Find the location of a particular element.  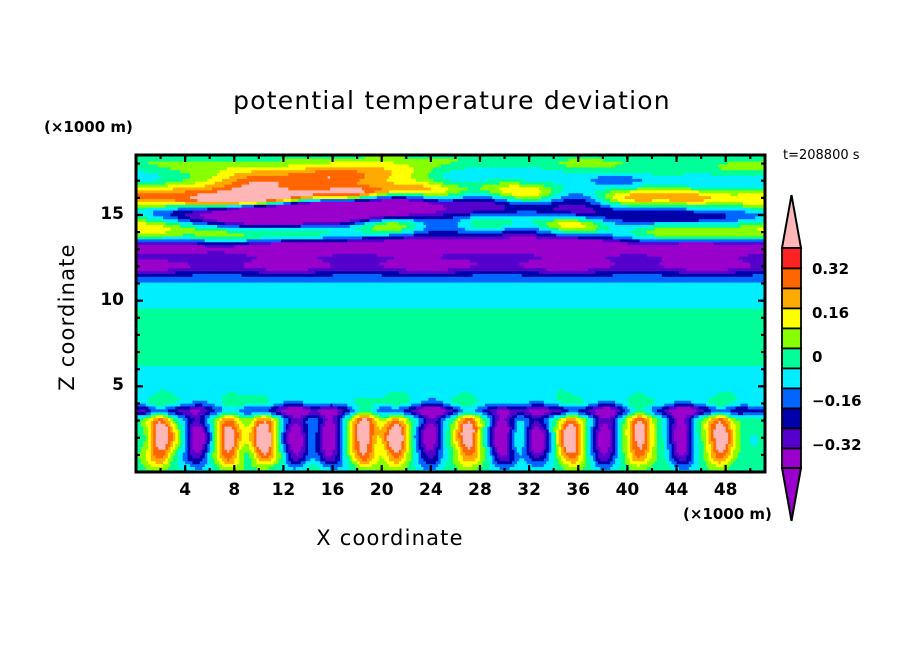

x-tick-label: 32 is located at coordinates (529, 490).